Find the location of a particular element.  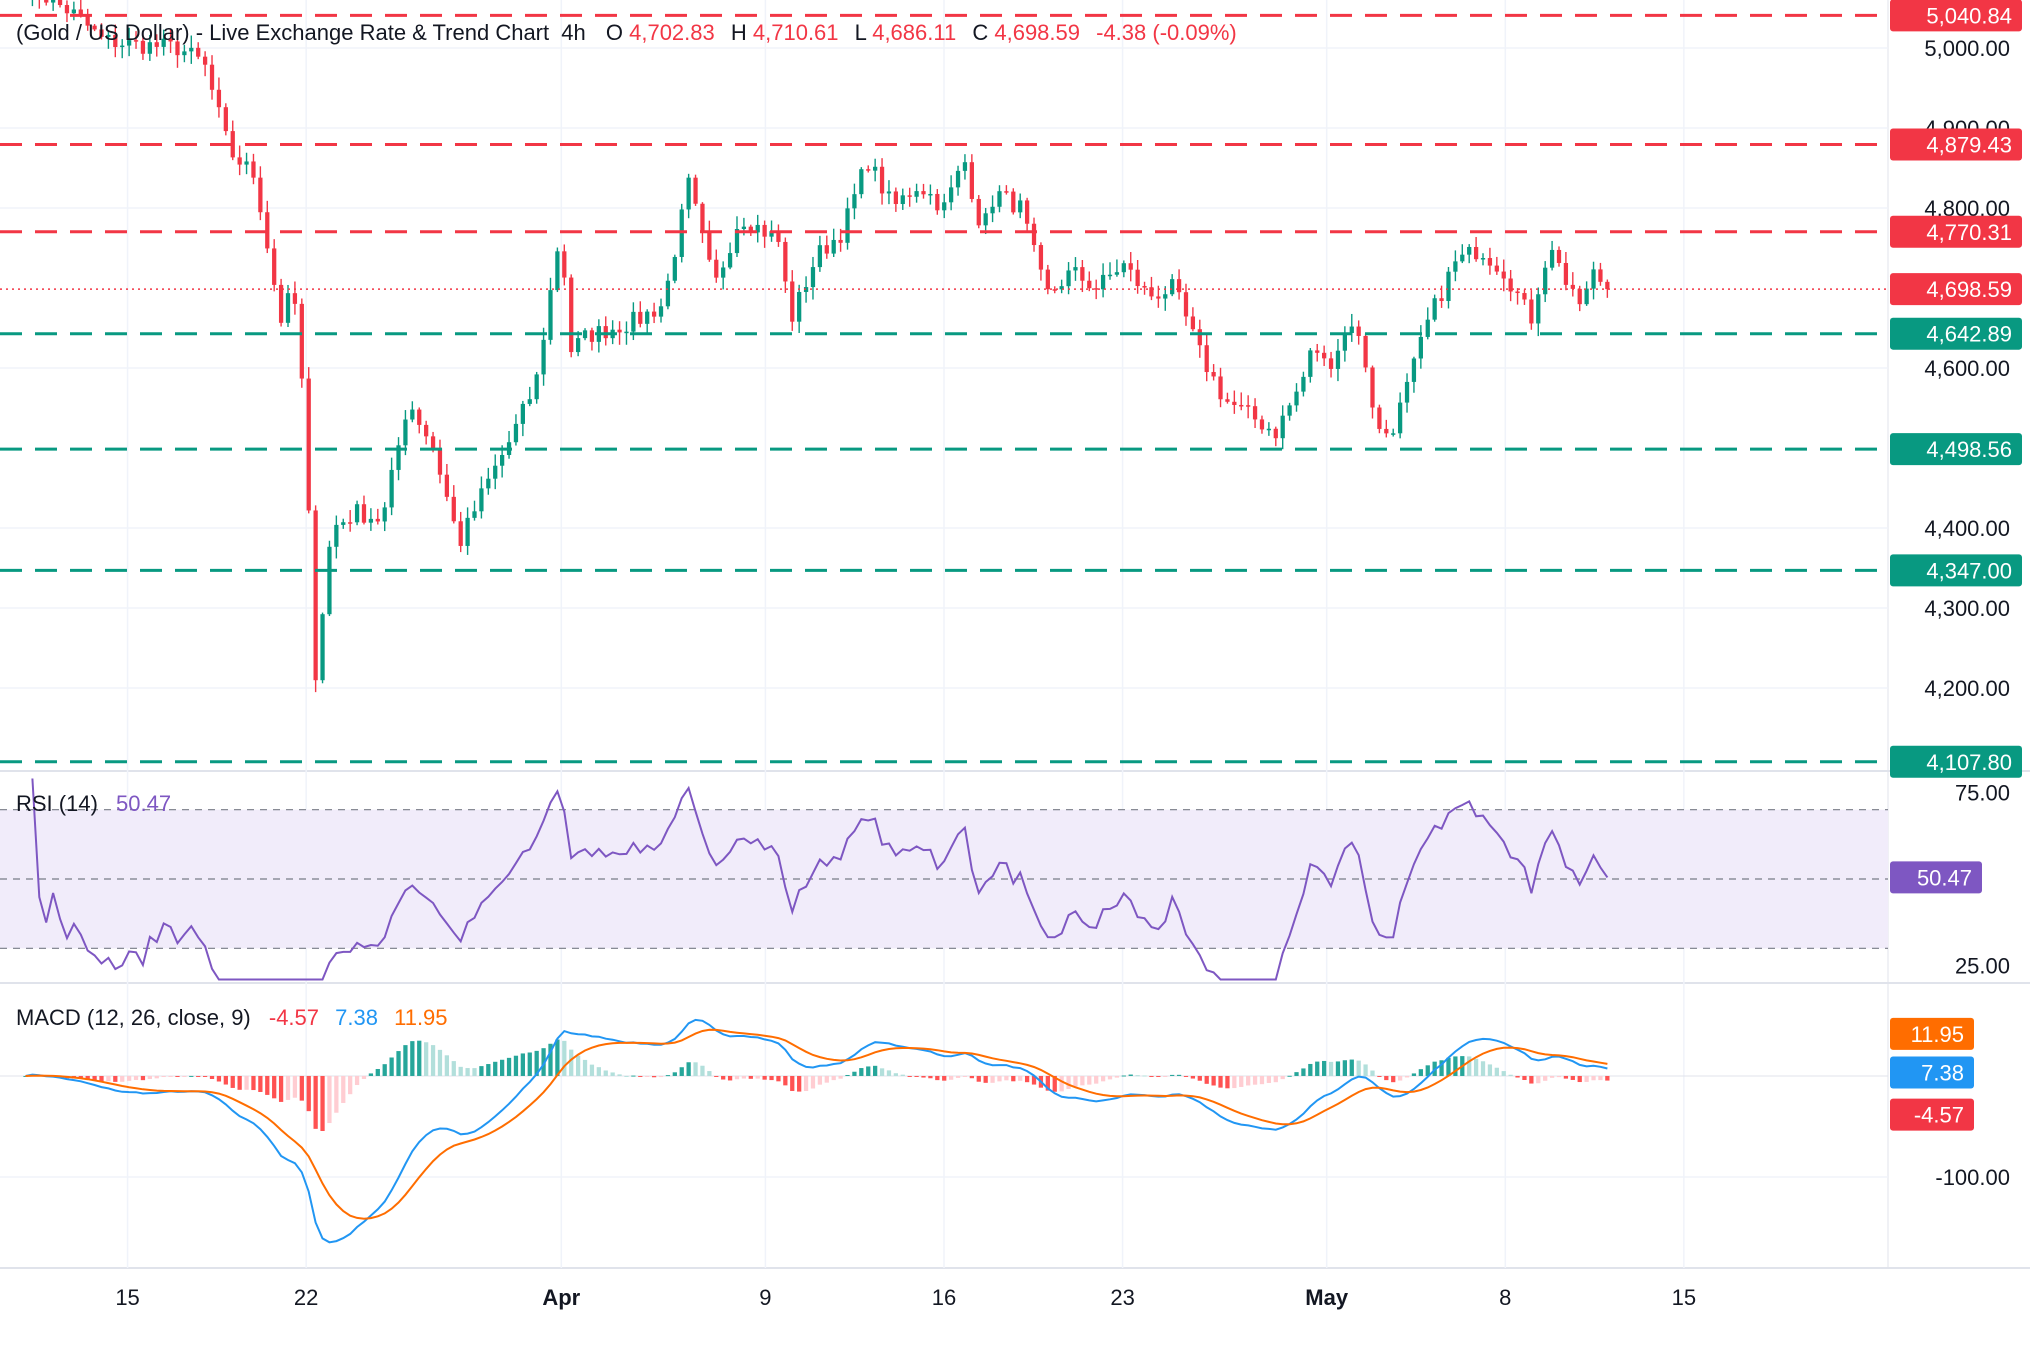

signal-line is located at coordinates (816, 1124).